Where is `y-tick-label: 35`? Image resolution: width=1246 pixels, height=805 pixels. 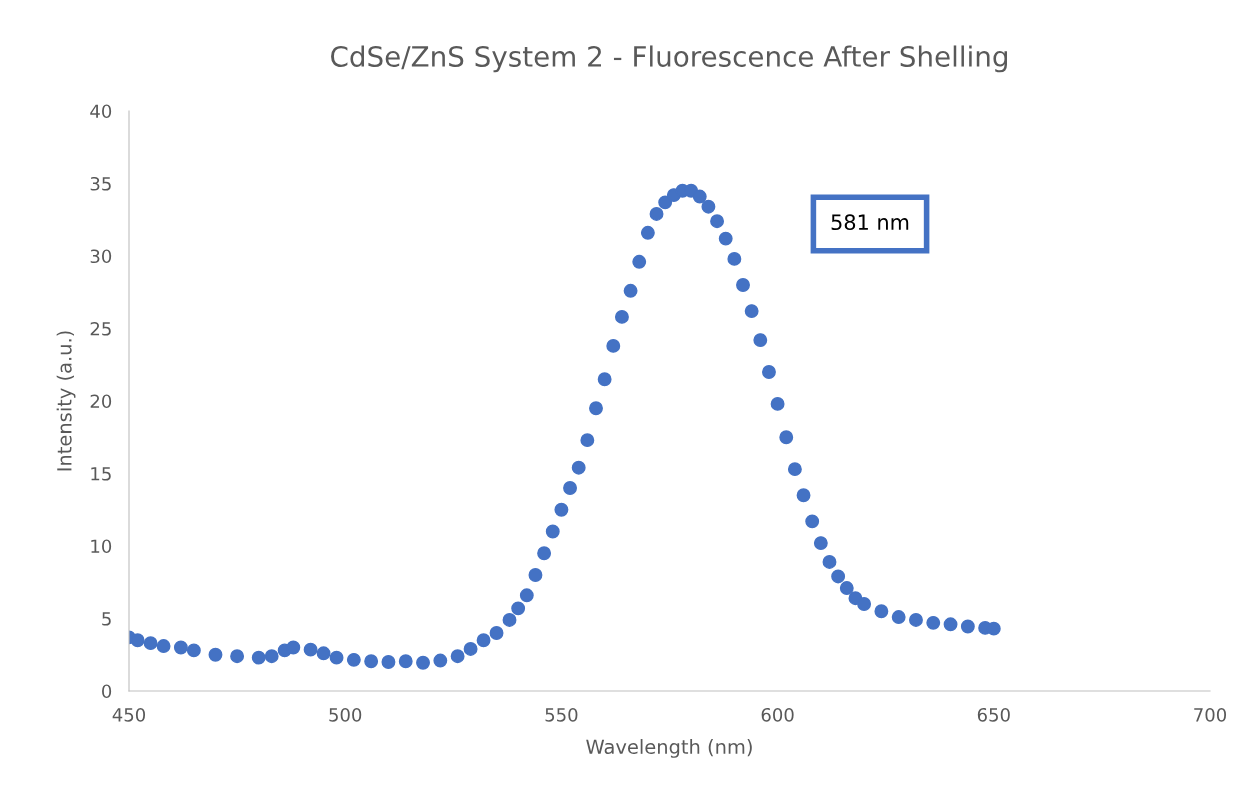
y-tick-label: 35 is located at coordinates (100, 183).